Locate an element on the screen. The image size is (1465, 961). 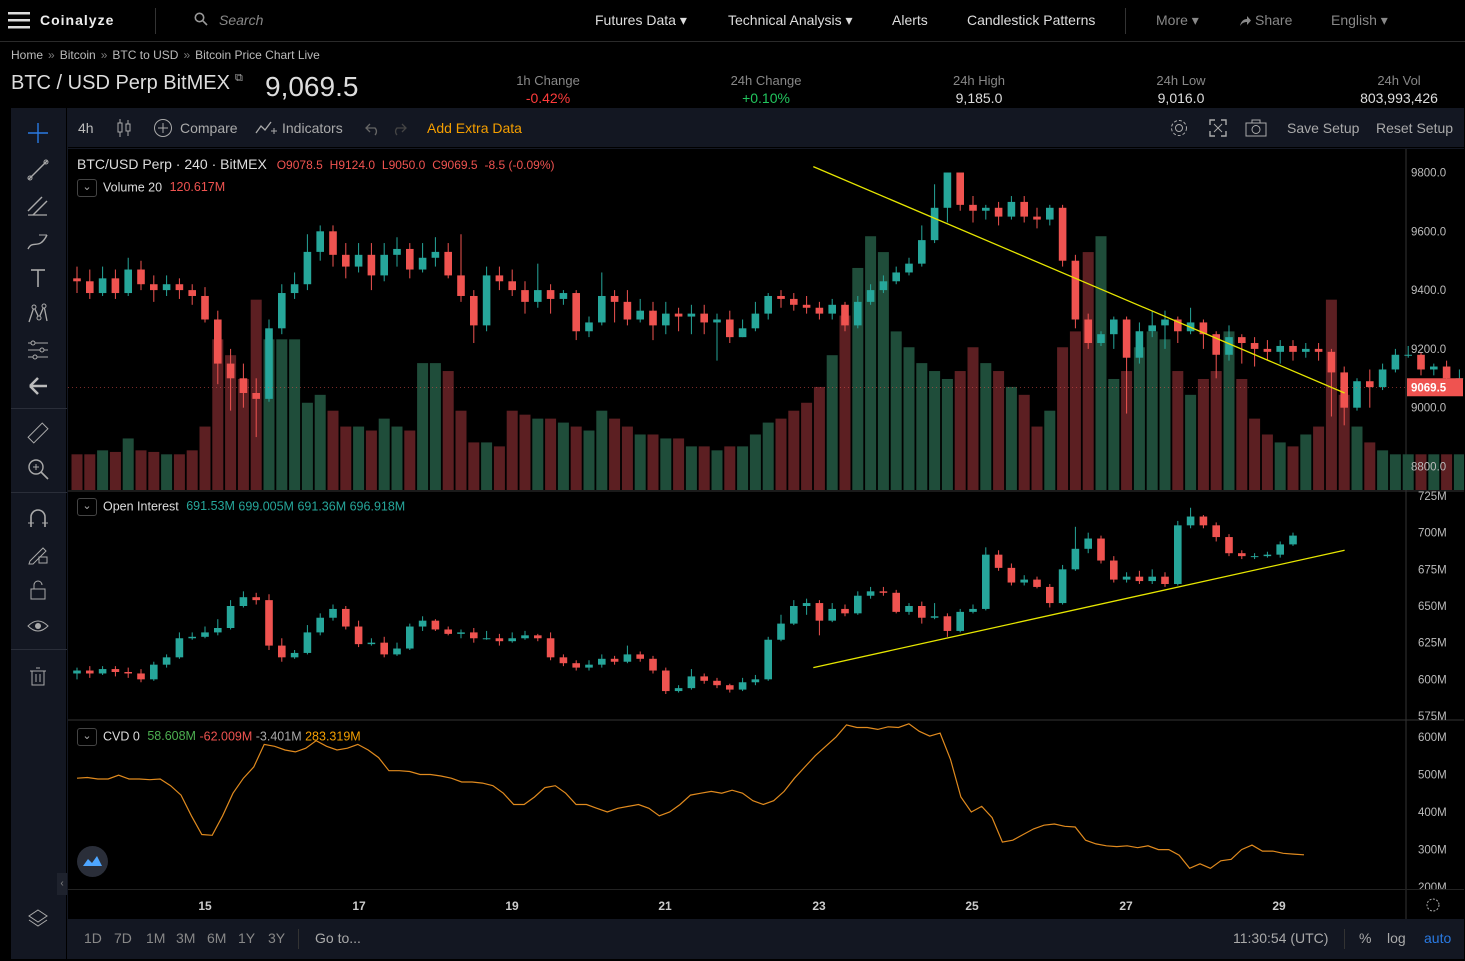
axis-settings-icon is located at coordinates (1433, 905).